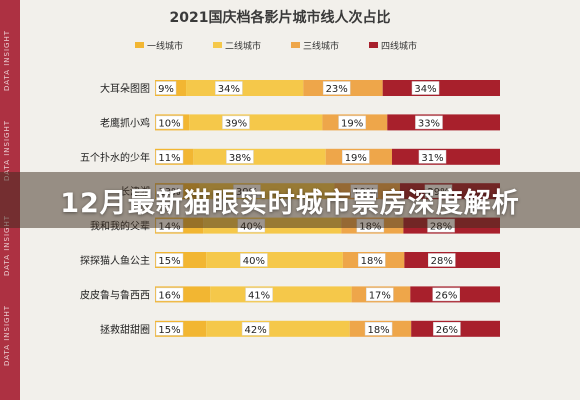 This screenshot has height=400, width=580. I want to click on value-label: 38%, so click(240, 158).